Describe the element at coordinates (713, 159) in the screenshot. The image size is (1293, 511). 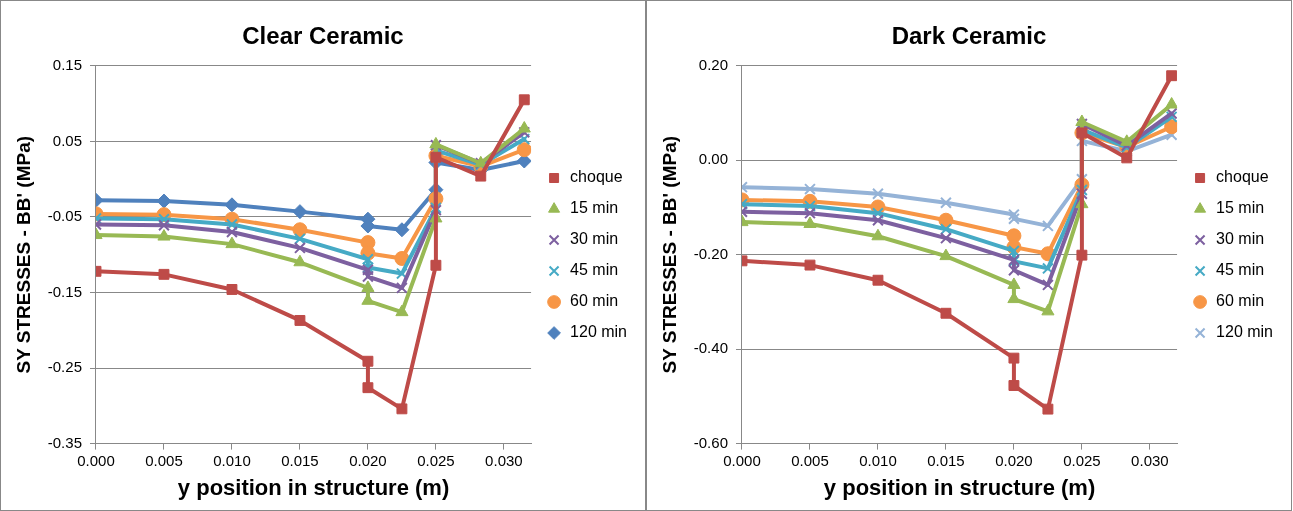
I see `y-tick-label: 0.00` at that location.